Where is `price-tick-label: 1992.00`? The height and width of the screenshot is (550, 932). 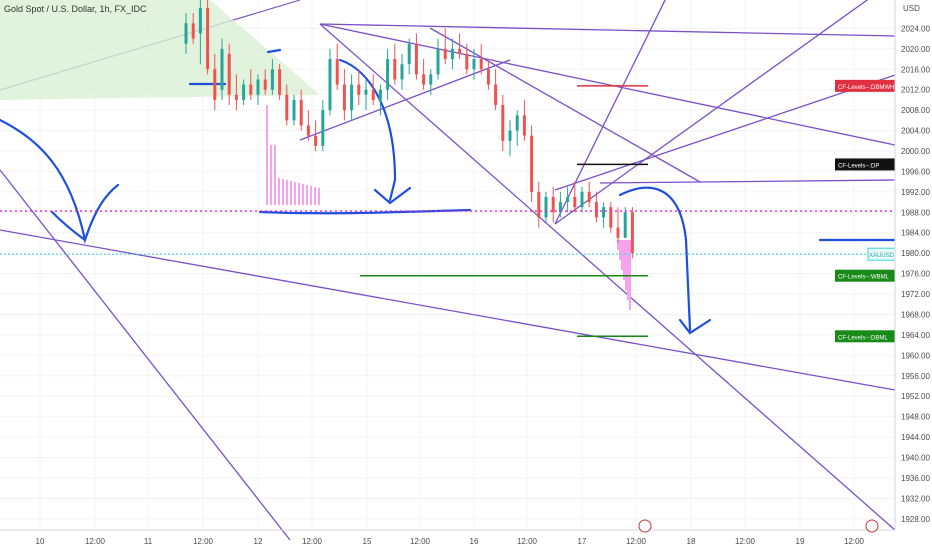
price-tick-label: 1992.00 is located at coordinates (915, 192).